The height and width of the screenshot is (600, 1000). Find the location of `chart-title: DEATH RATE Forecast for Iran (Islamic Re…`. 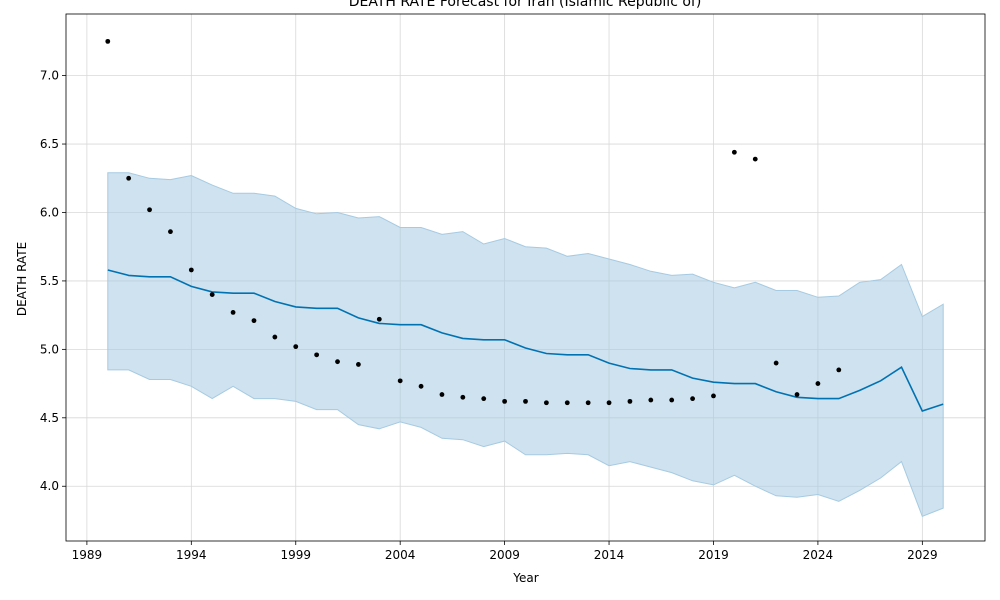

chart-title: DEATH RATE Forecast for Iran (Islamic Re… is located at coordinates (525, 5).